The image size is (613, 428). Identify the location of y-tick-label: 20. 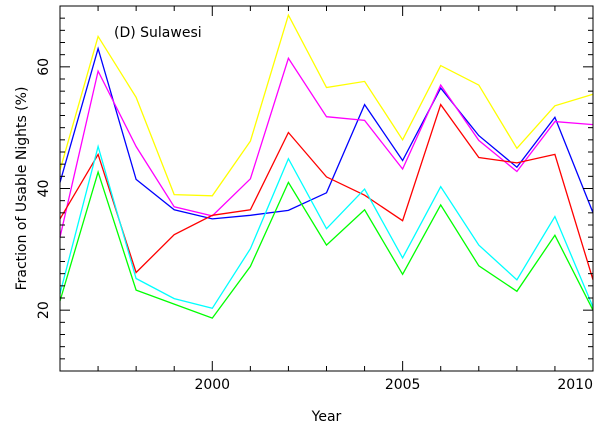
(44, 310).